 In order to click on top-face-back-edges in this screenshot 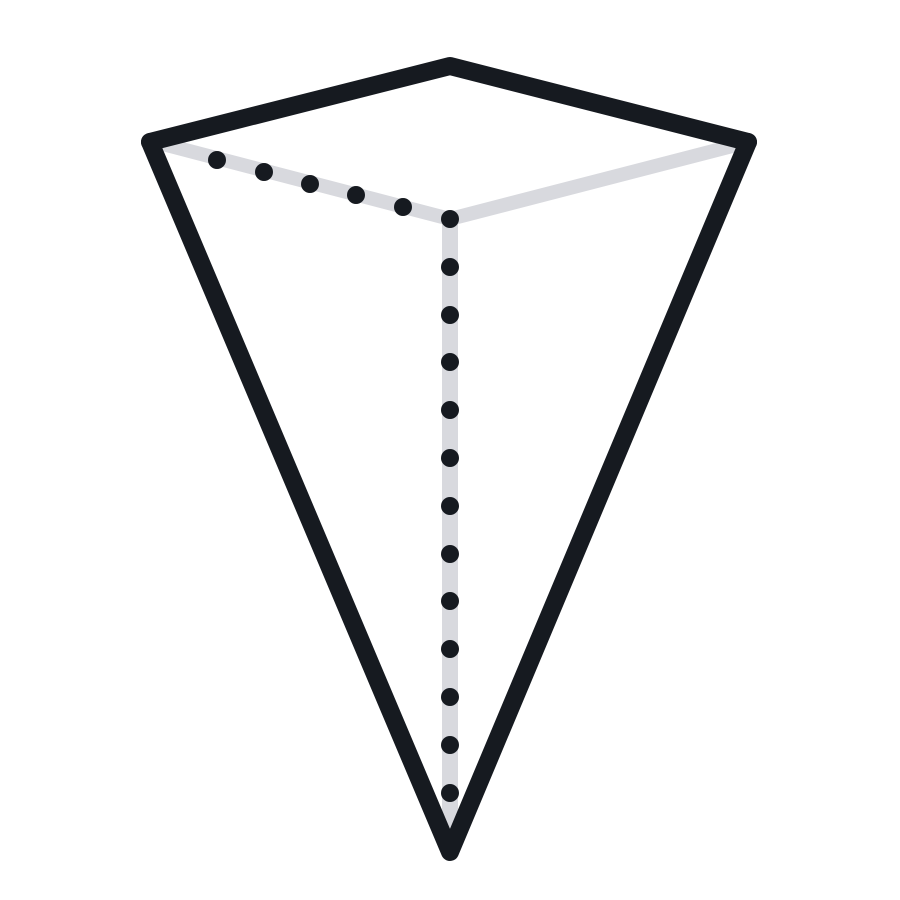, I will do `click(449, 104)`.